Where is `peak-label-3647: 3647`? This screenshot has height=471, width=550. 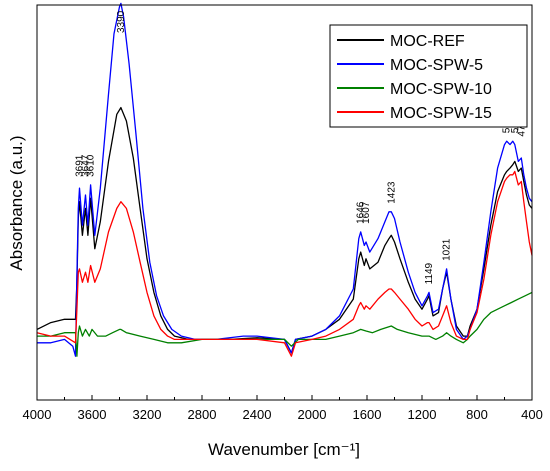 peak-label-3647: 3647 is located at coordinates (86, 165).